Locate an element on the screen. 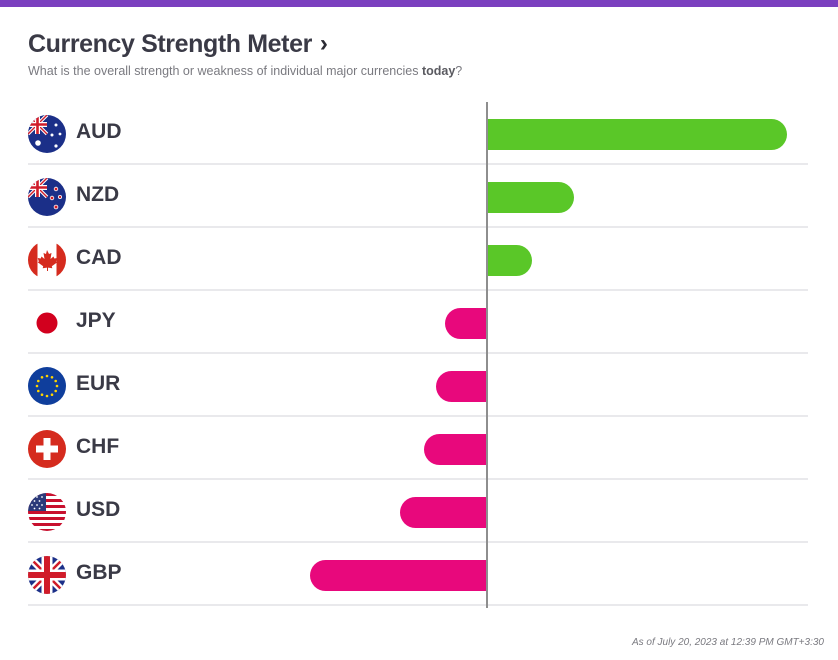 This screenshot has height=660, width=838. currency-row: JPY is located at coordinates (418, 322).